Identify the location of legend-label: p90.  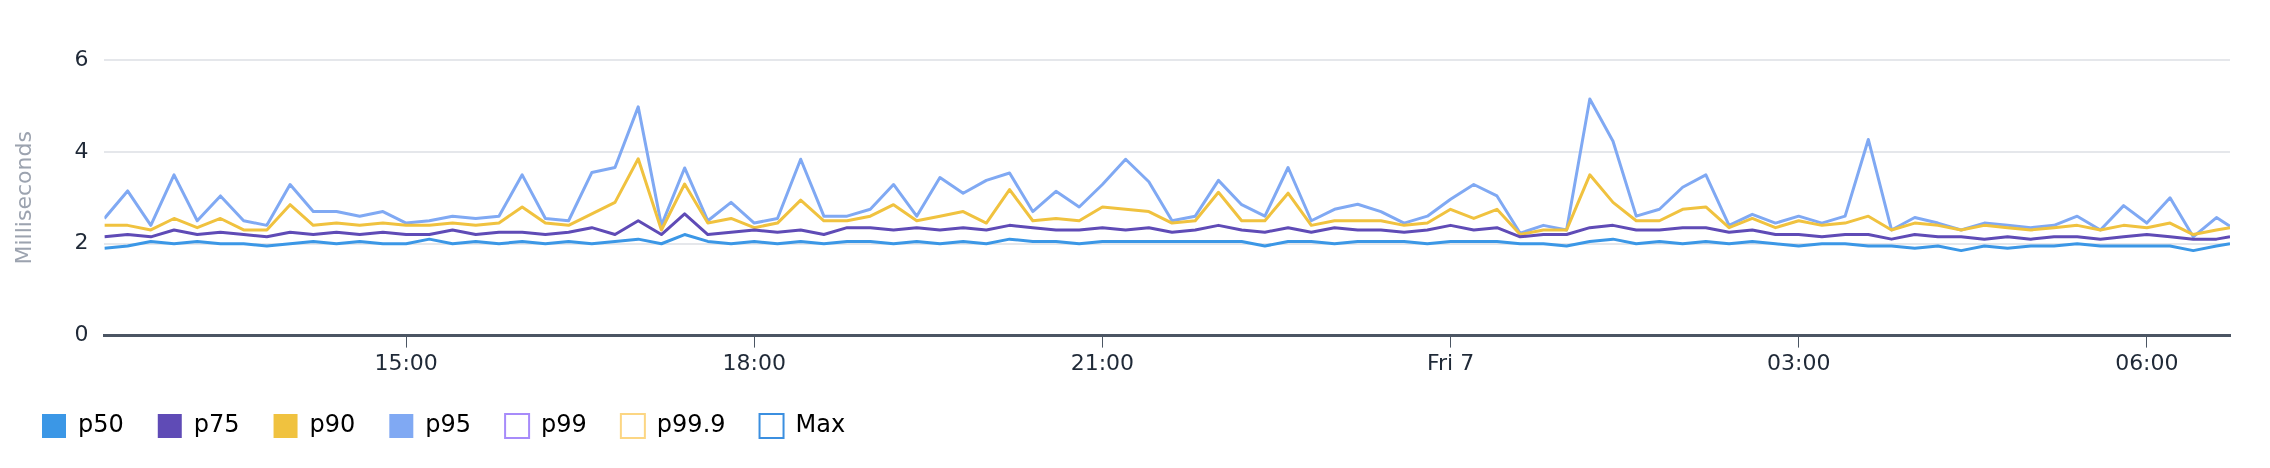
(332, 424).